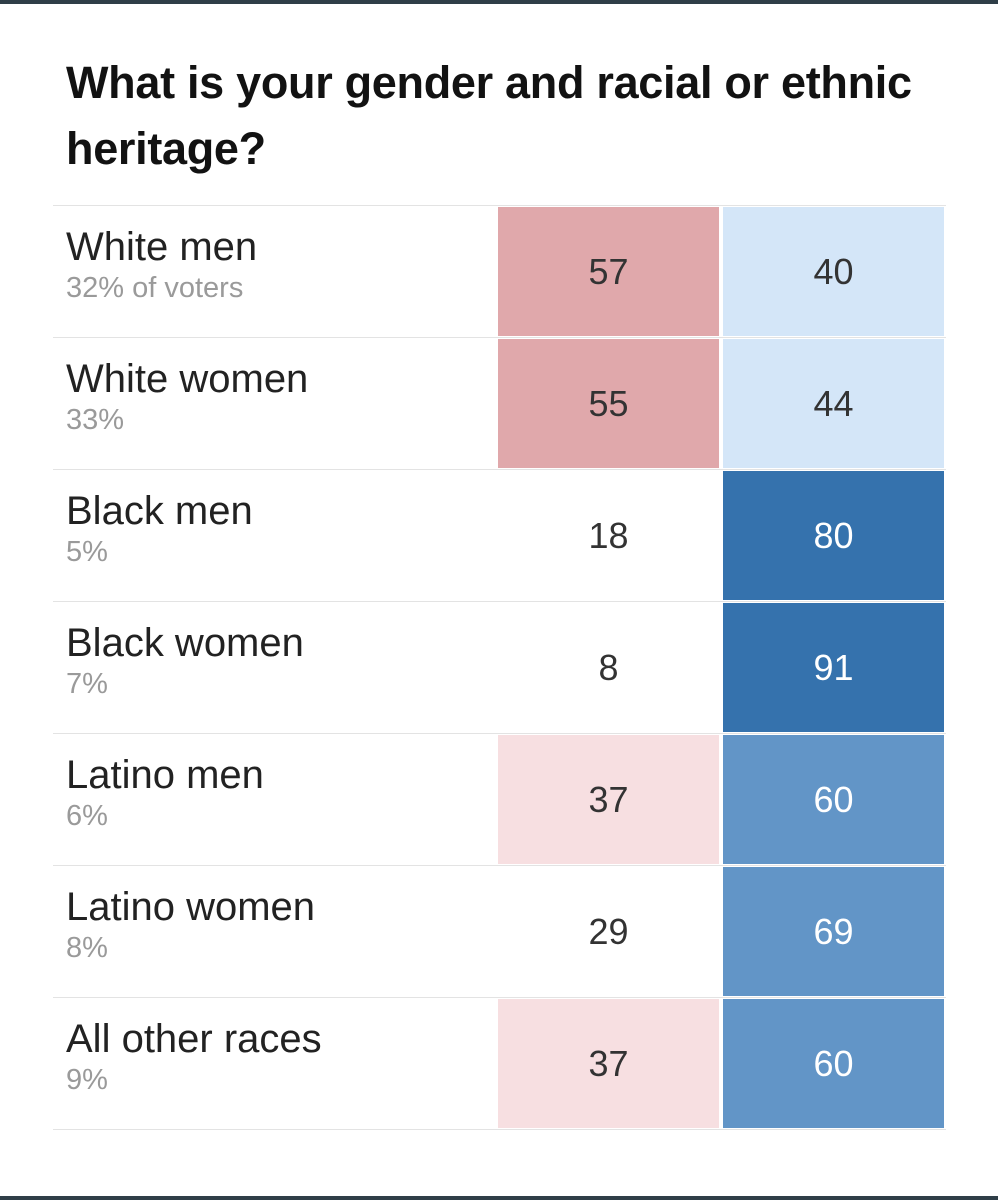 The image size is (998, 1200). Describe the element at coordinates (833, 535) in the screenshot. I see `democratic-cell: 80` at that location.